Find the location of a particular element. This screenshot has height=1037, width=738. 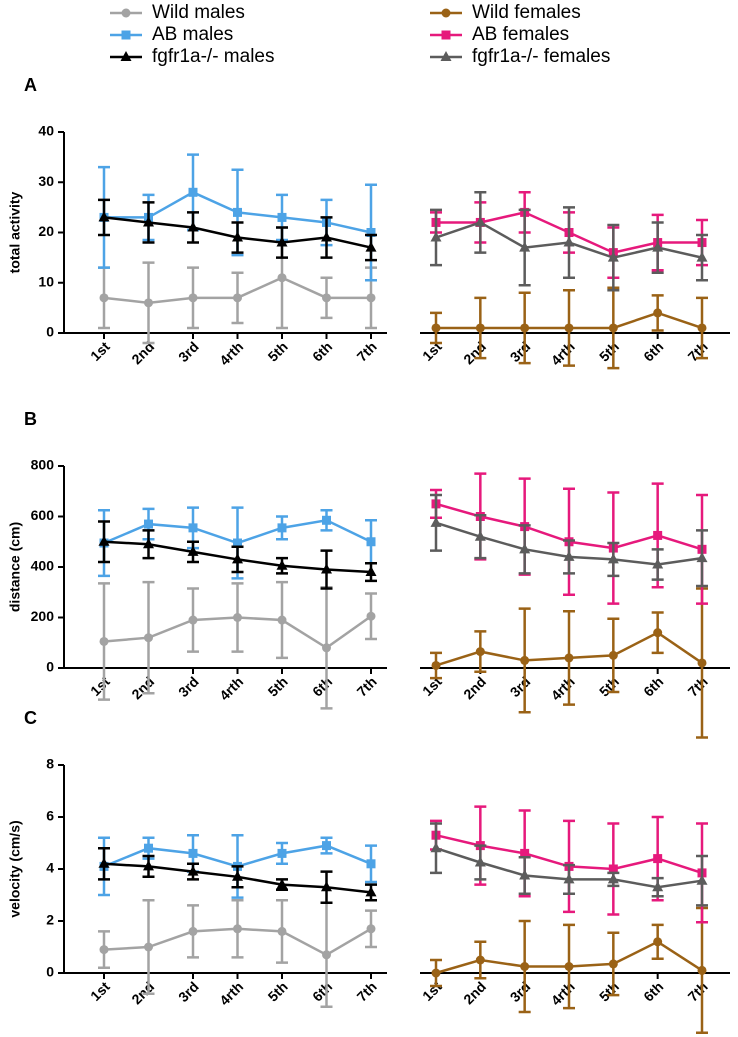

x-tick-label: 3rd is located at coordinates (520, 991).